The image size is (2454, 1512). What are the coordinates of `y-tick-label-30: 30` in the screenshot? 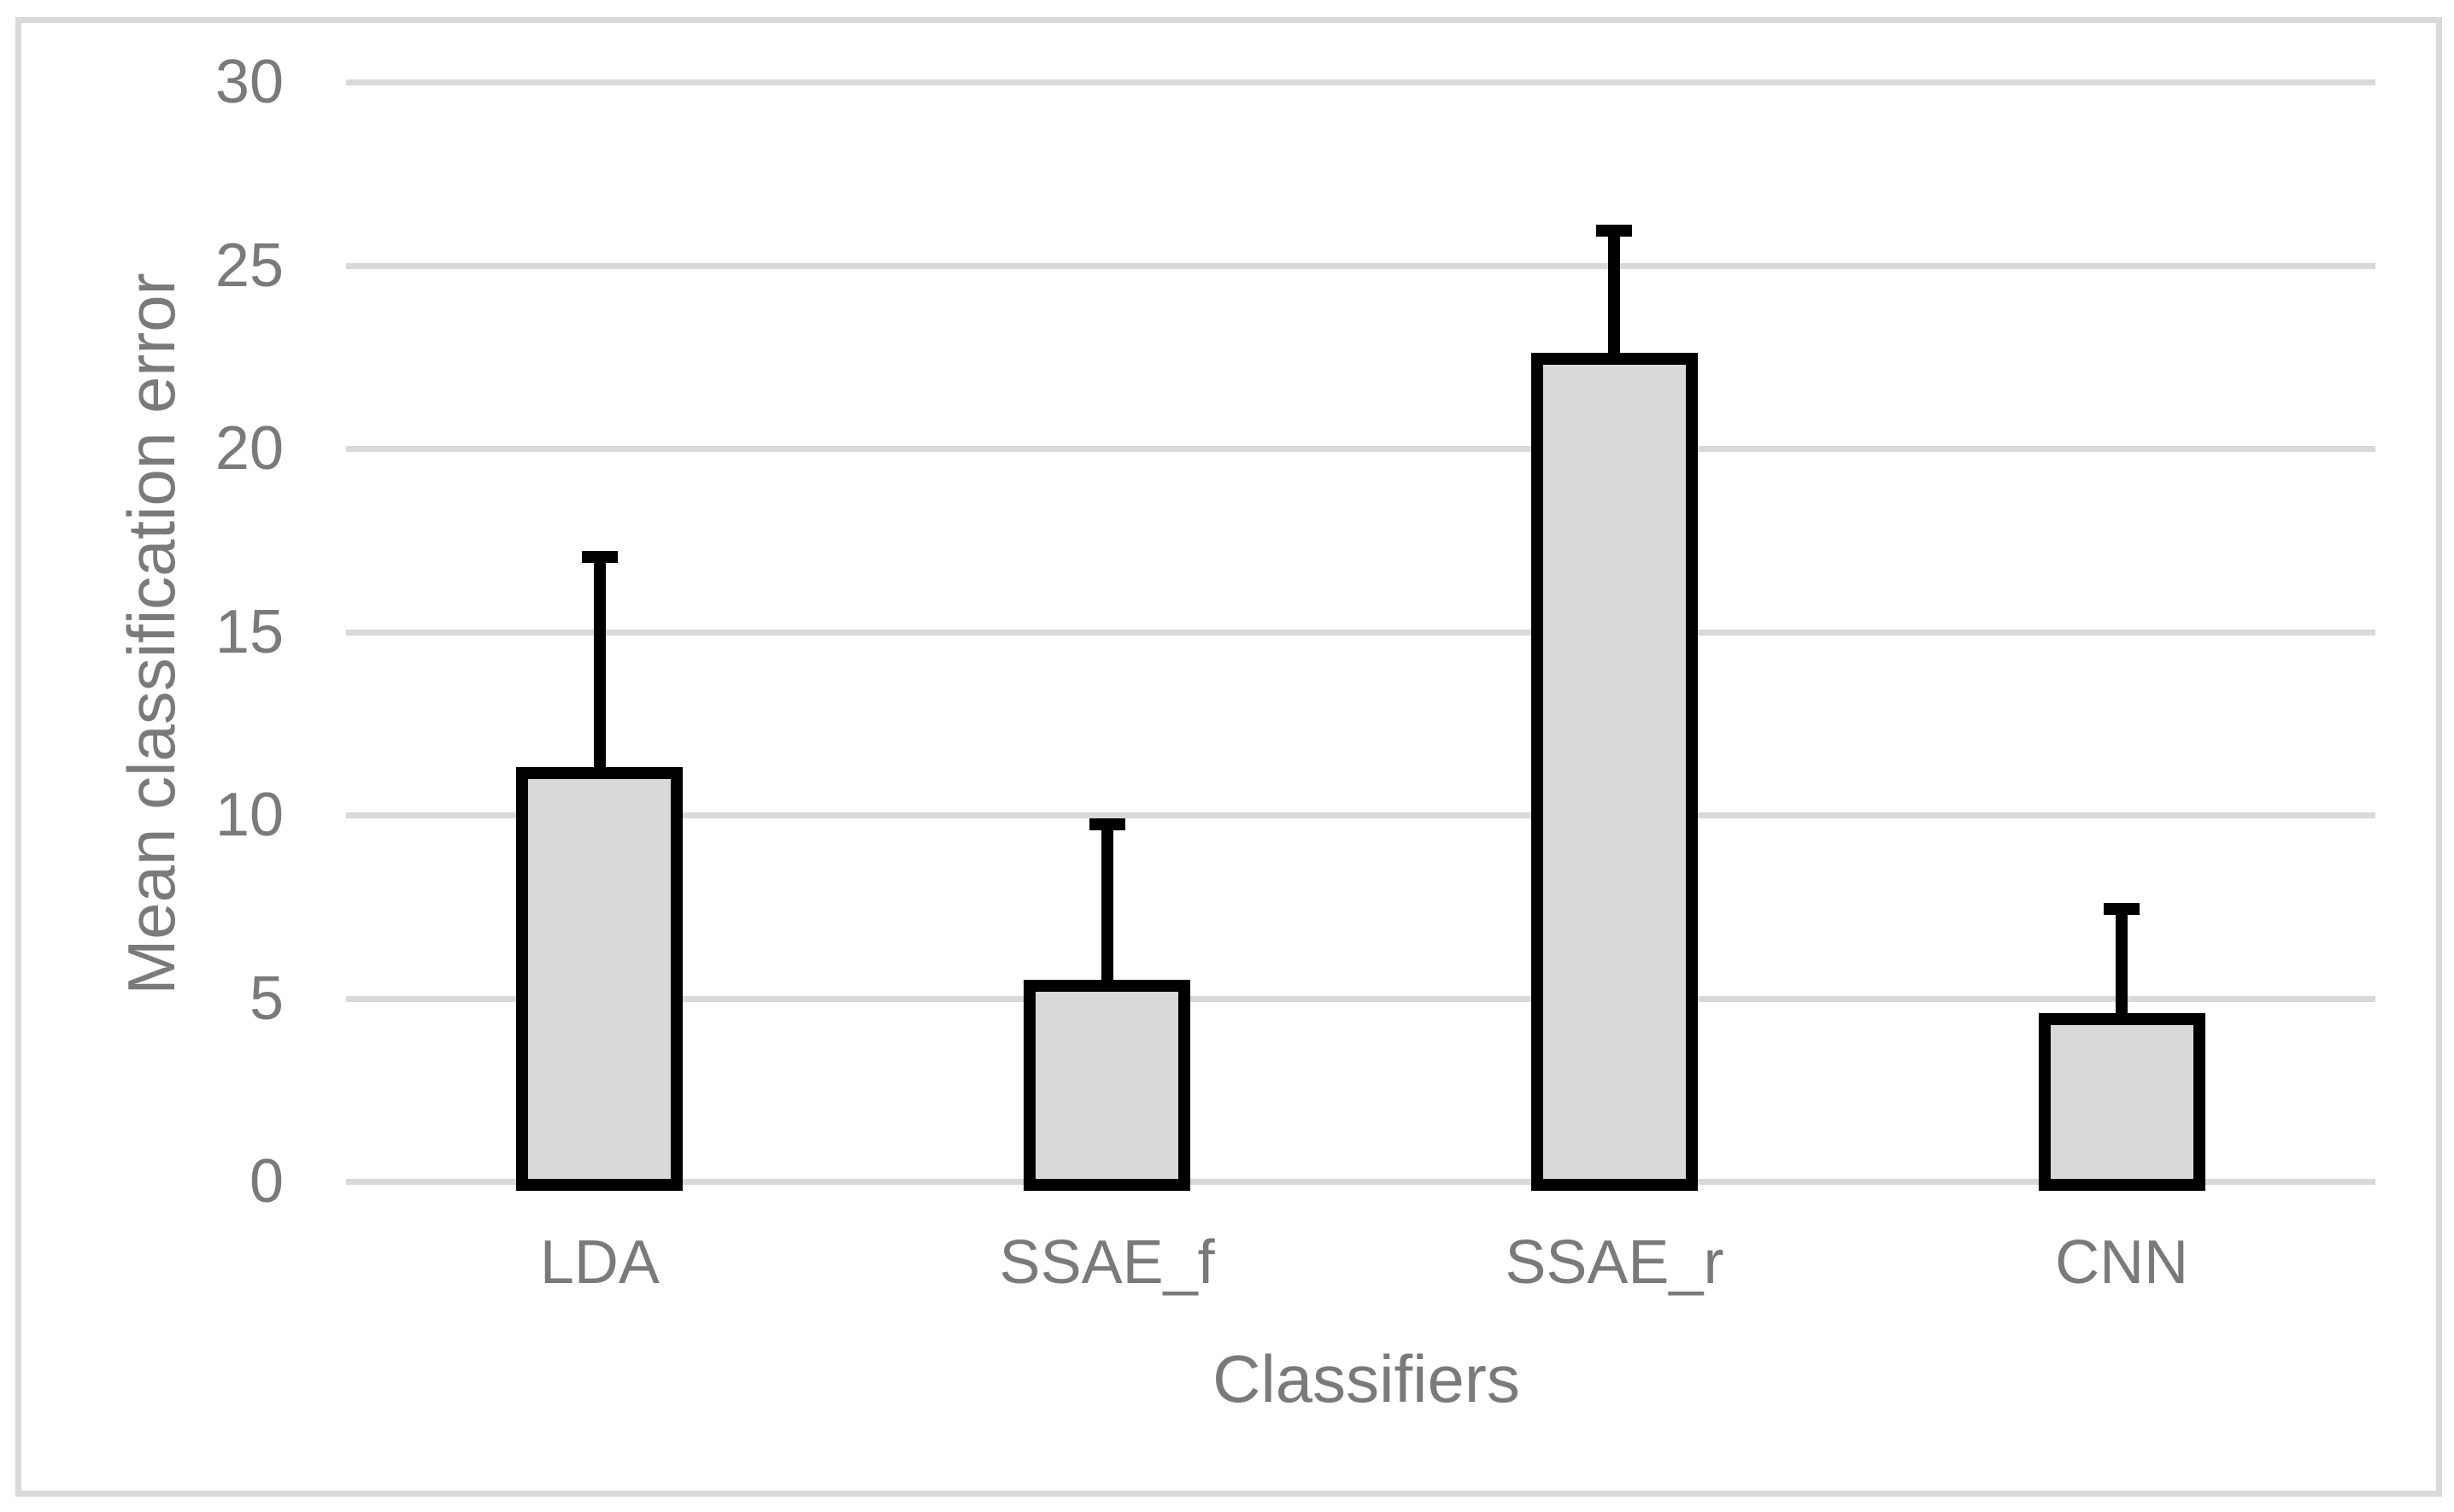 It's located at (249, 82).